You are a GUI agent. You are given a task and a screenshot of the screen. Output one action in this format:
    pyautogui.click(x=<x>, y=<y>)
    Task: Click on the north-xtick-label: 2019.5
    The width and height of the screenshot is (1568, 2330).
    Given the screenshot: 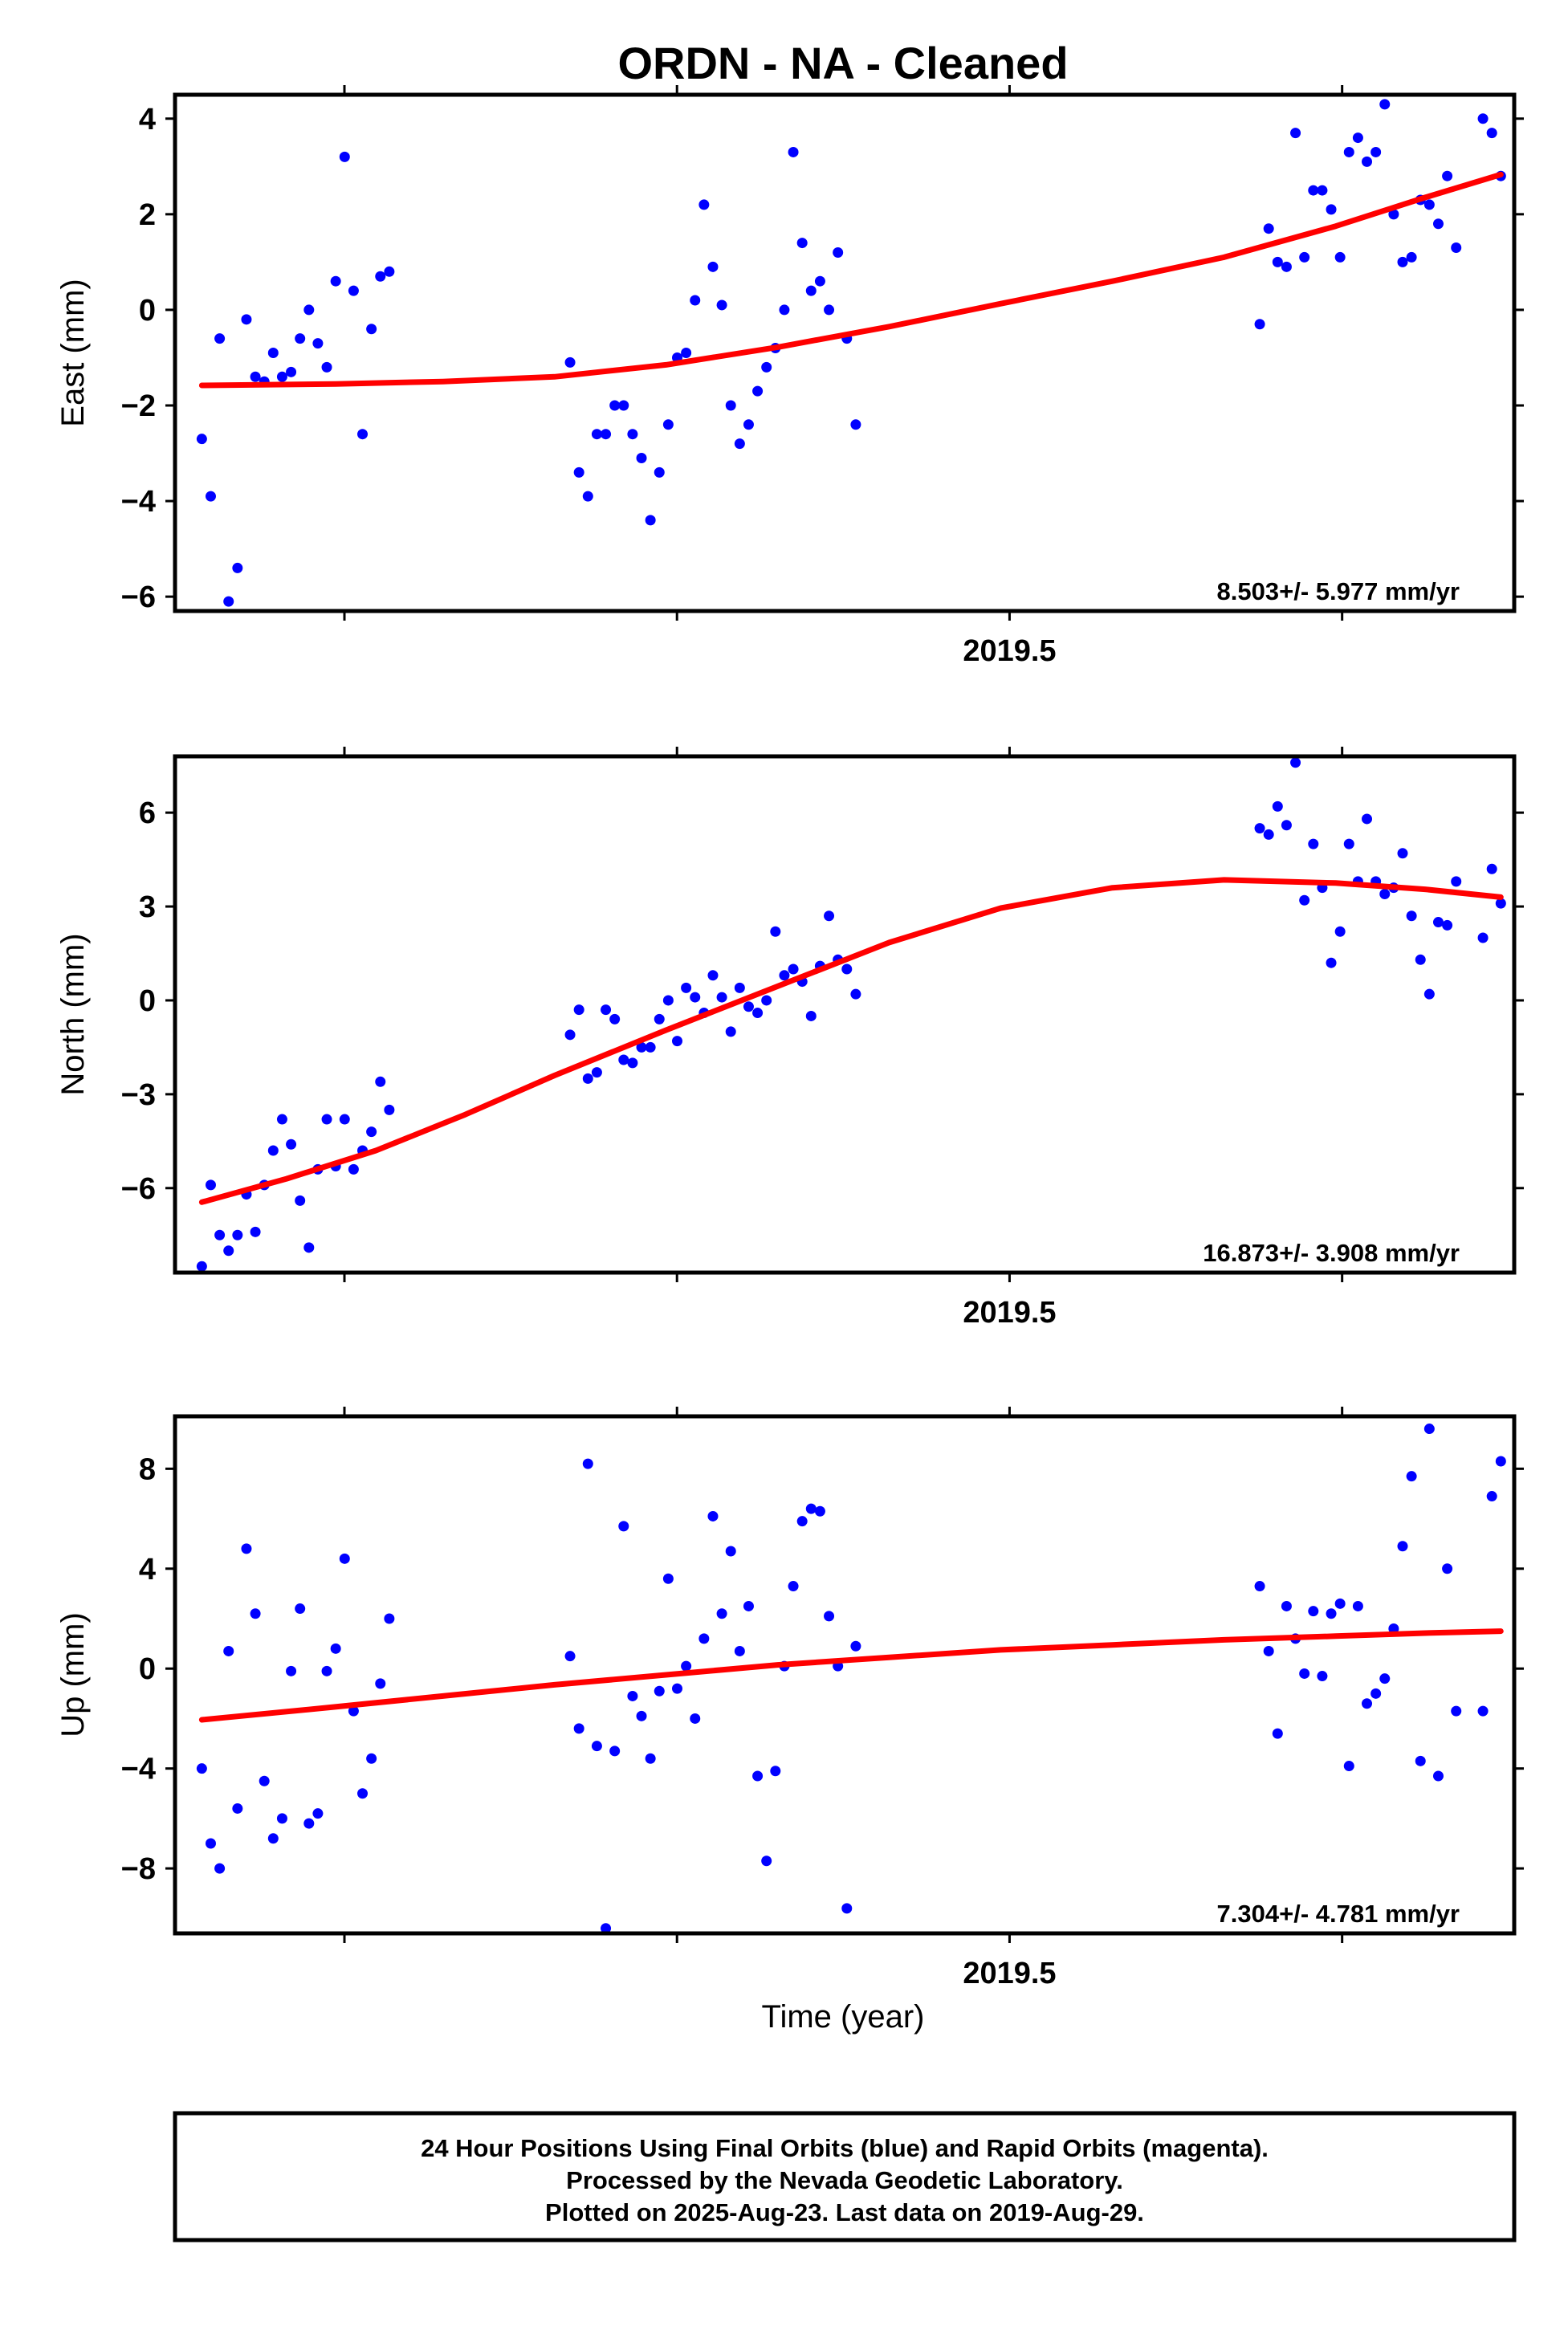 What is the action you would take?
    pyautogui.click(x=1009, y=1313)
    